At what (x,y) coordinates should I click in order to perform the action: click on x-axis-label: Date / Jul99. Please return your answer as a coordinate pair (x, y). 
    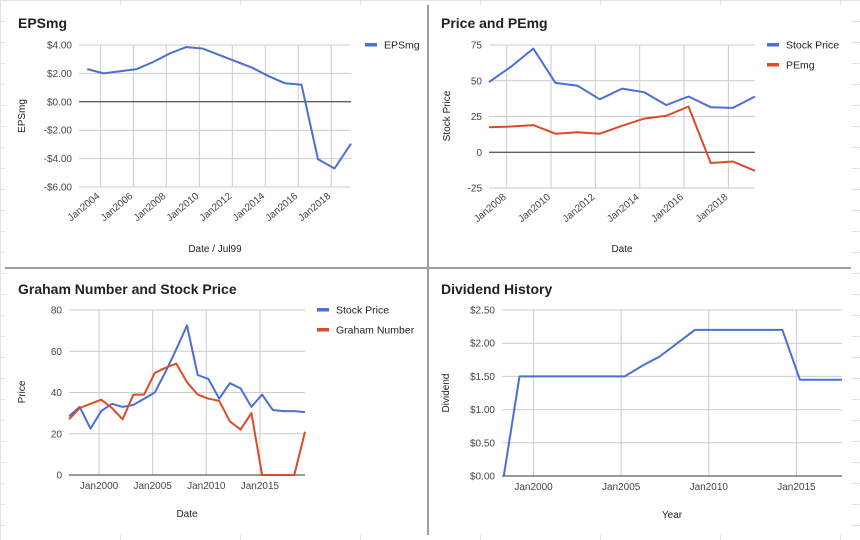
    Looking at the image, I should click on (215, 249).